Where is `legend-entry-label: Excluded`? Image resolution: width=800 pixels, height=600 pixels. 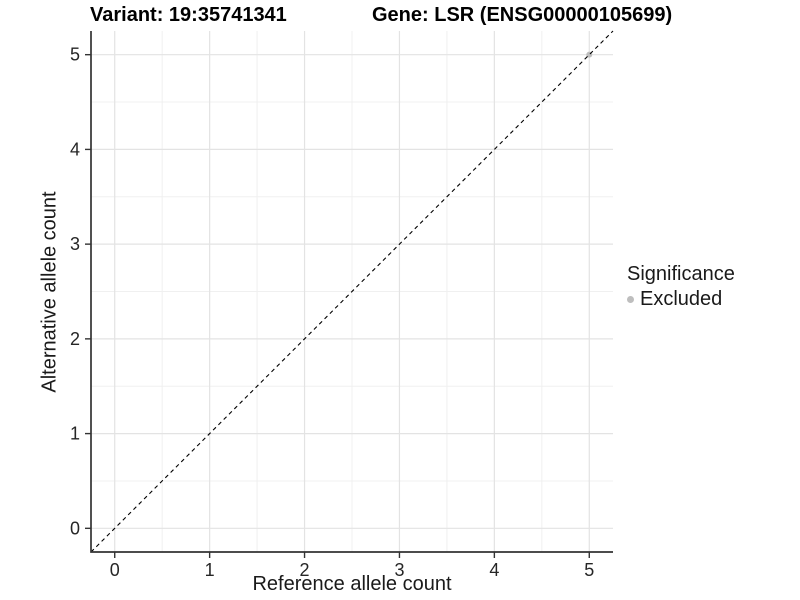 legend-entry-label: Excluded is located at coordinates (681, 299).